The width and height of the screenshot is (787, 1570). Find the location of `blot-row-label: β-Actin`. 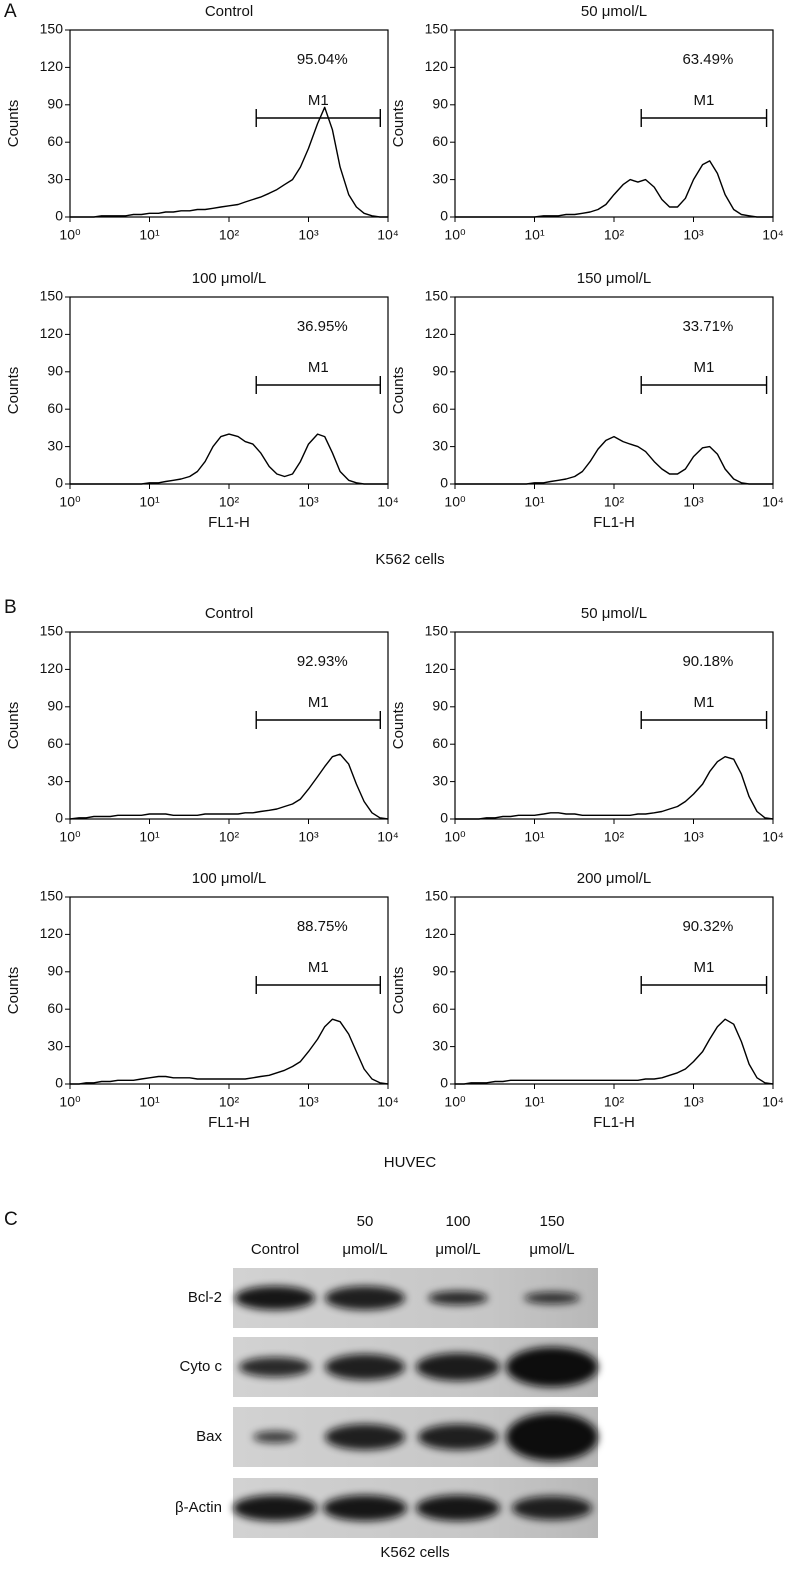

blot-row-label: β-Actin is located at coordinates (198, 1507).